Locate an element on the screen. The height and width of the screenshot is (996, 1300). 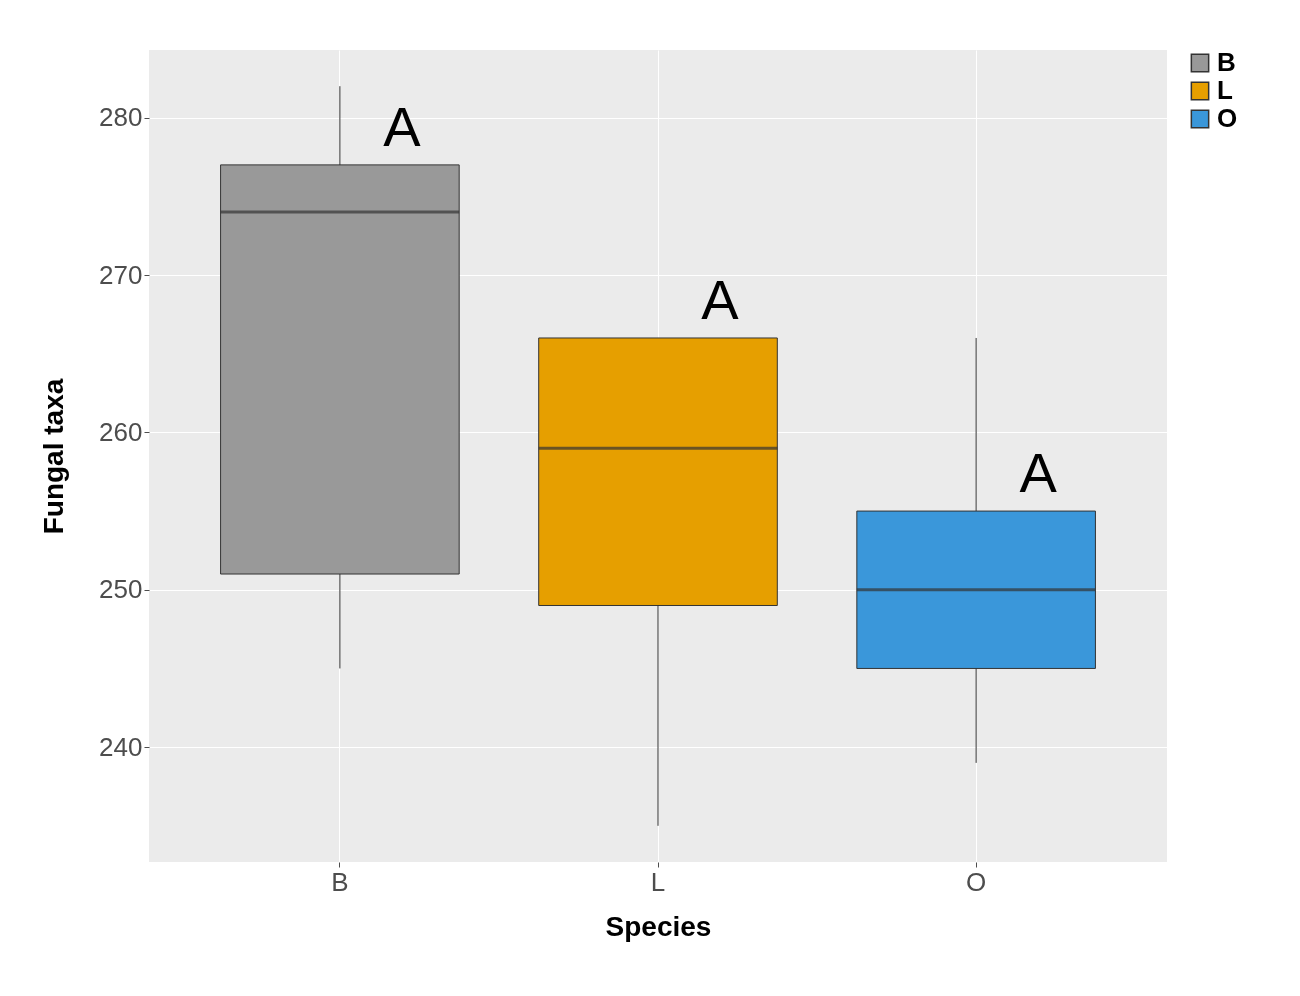
x-tick-label: B is located at coordinates (340, 881).